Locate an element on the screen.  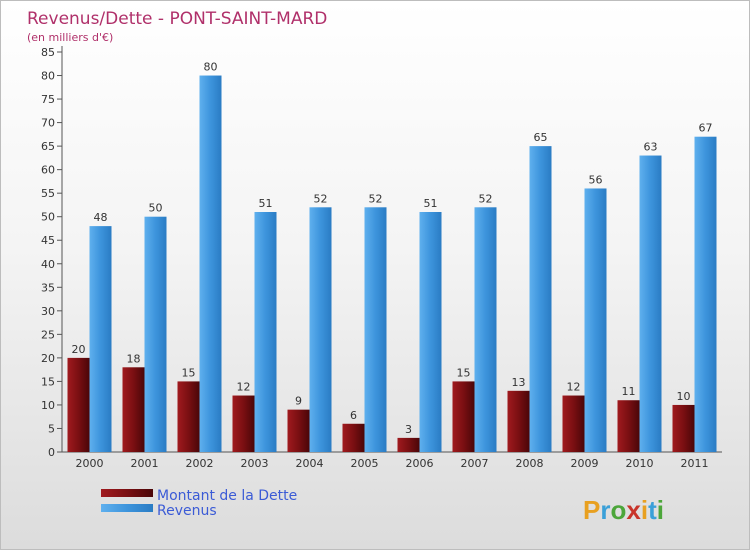
value-label-revenus: 48 is located at coordinates (101, 217).